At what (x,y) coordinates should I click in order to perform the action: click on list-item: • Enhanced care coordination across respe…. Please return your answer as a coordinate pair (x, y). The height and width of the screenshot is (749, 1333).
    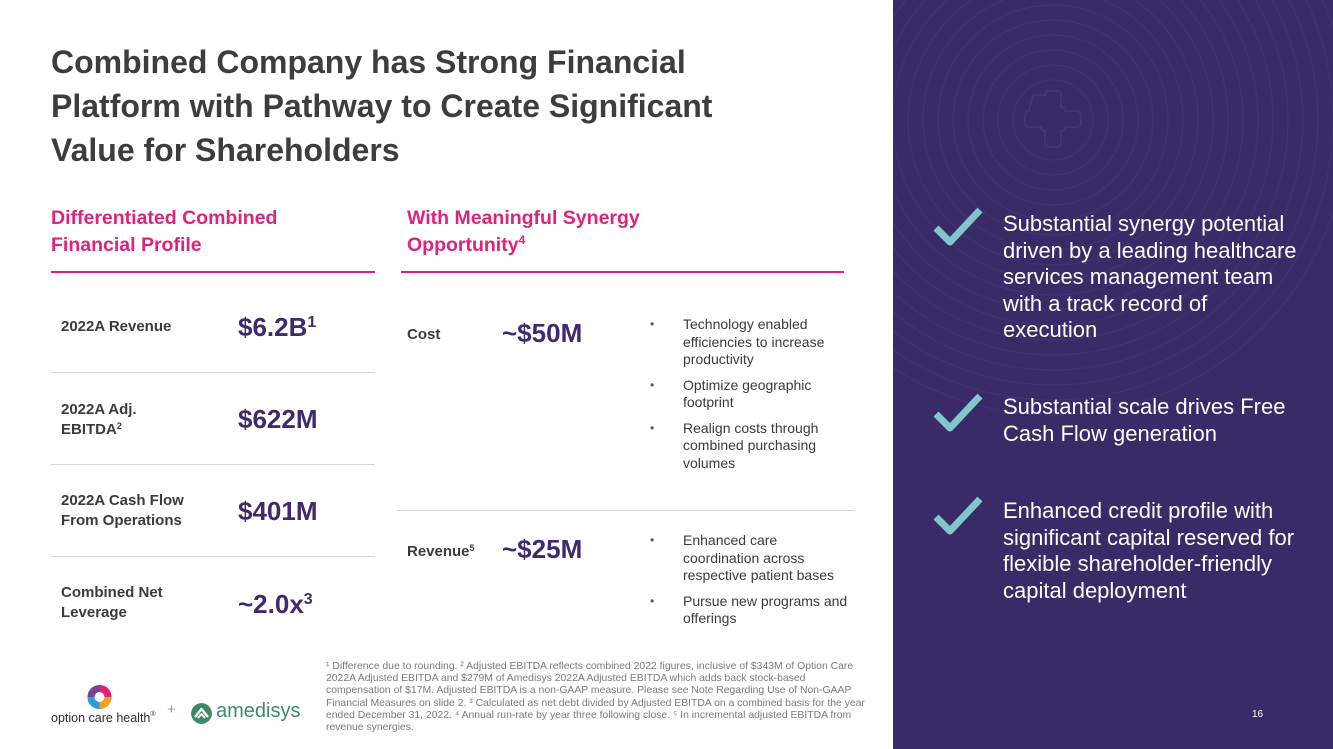
    Looking at the image, I should click on (742, 557).